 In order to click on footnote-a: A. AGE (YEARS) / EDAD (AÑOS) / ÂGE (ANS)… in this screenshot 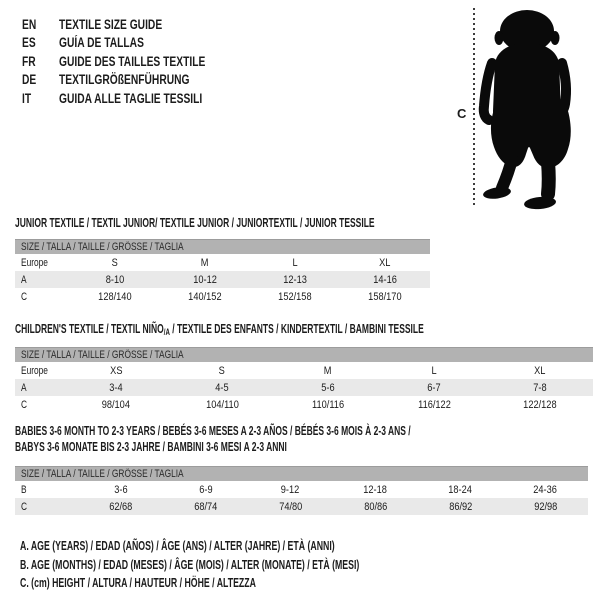, I will do `click(177, 546)`.